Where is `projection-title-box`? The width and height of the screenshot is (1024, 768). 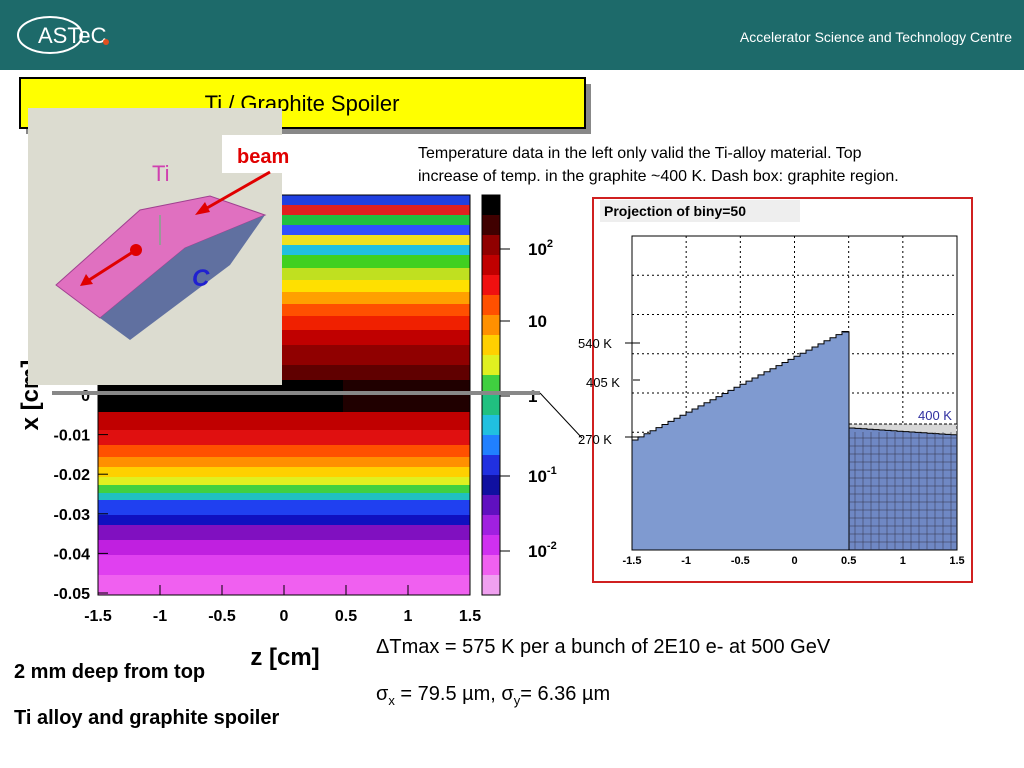 projection-title-box is located at coordinates (700, 211).